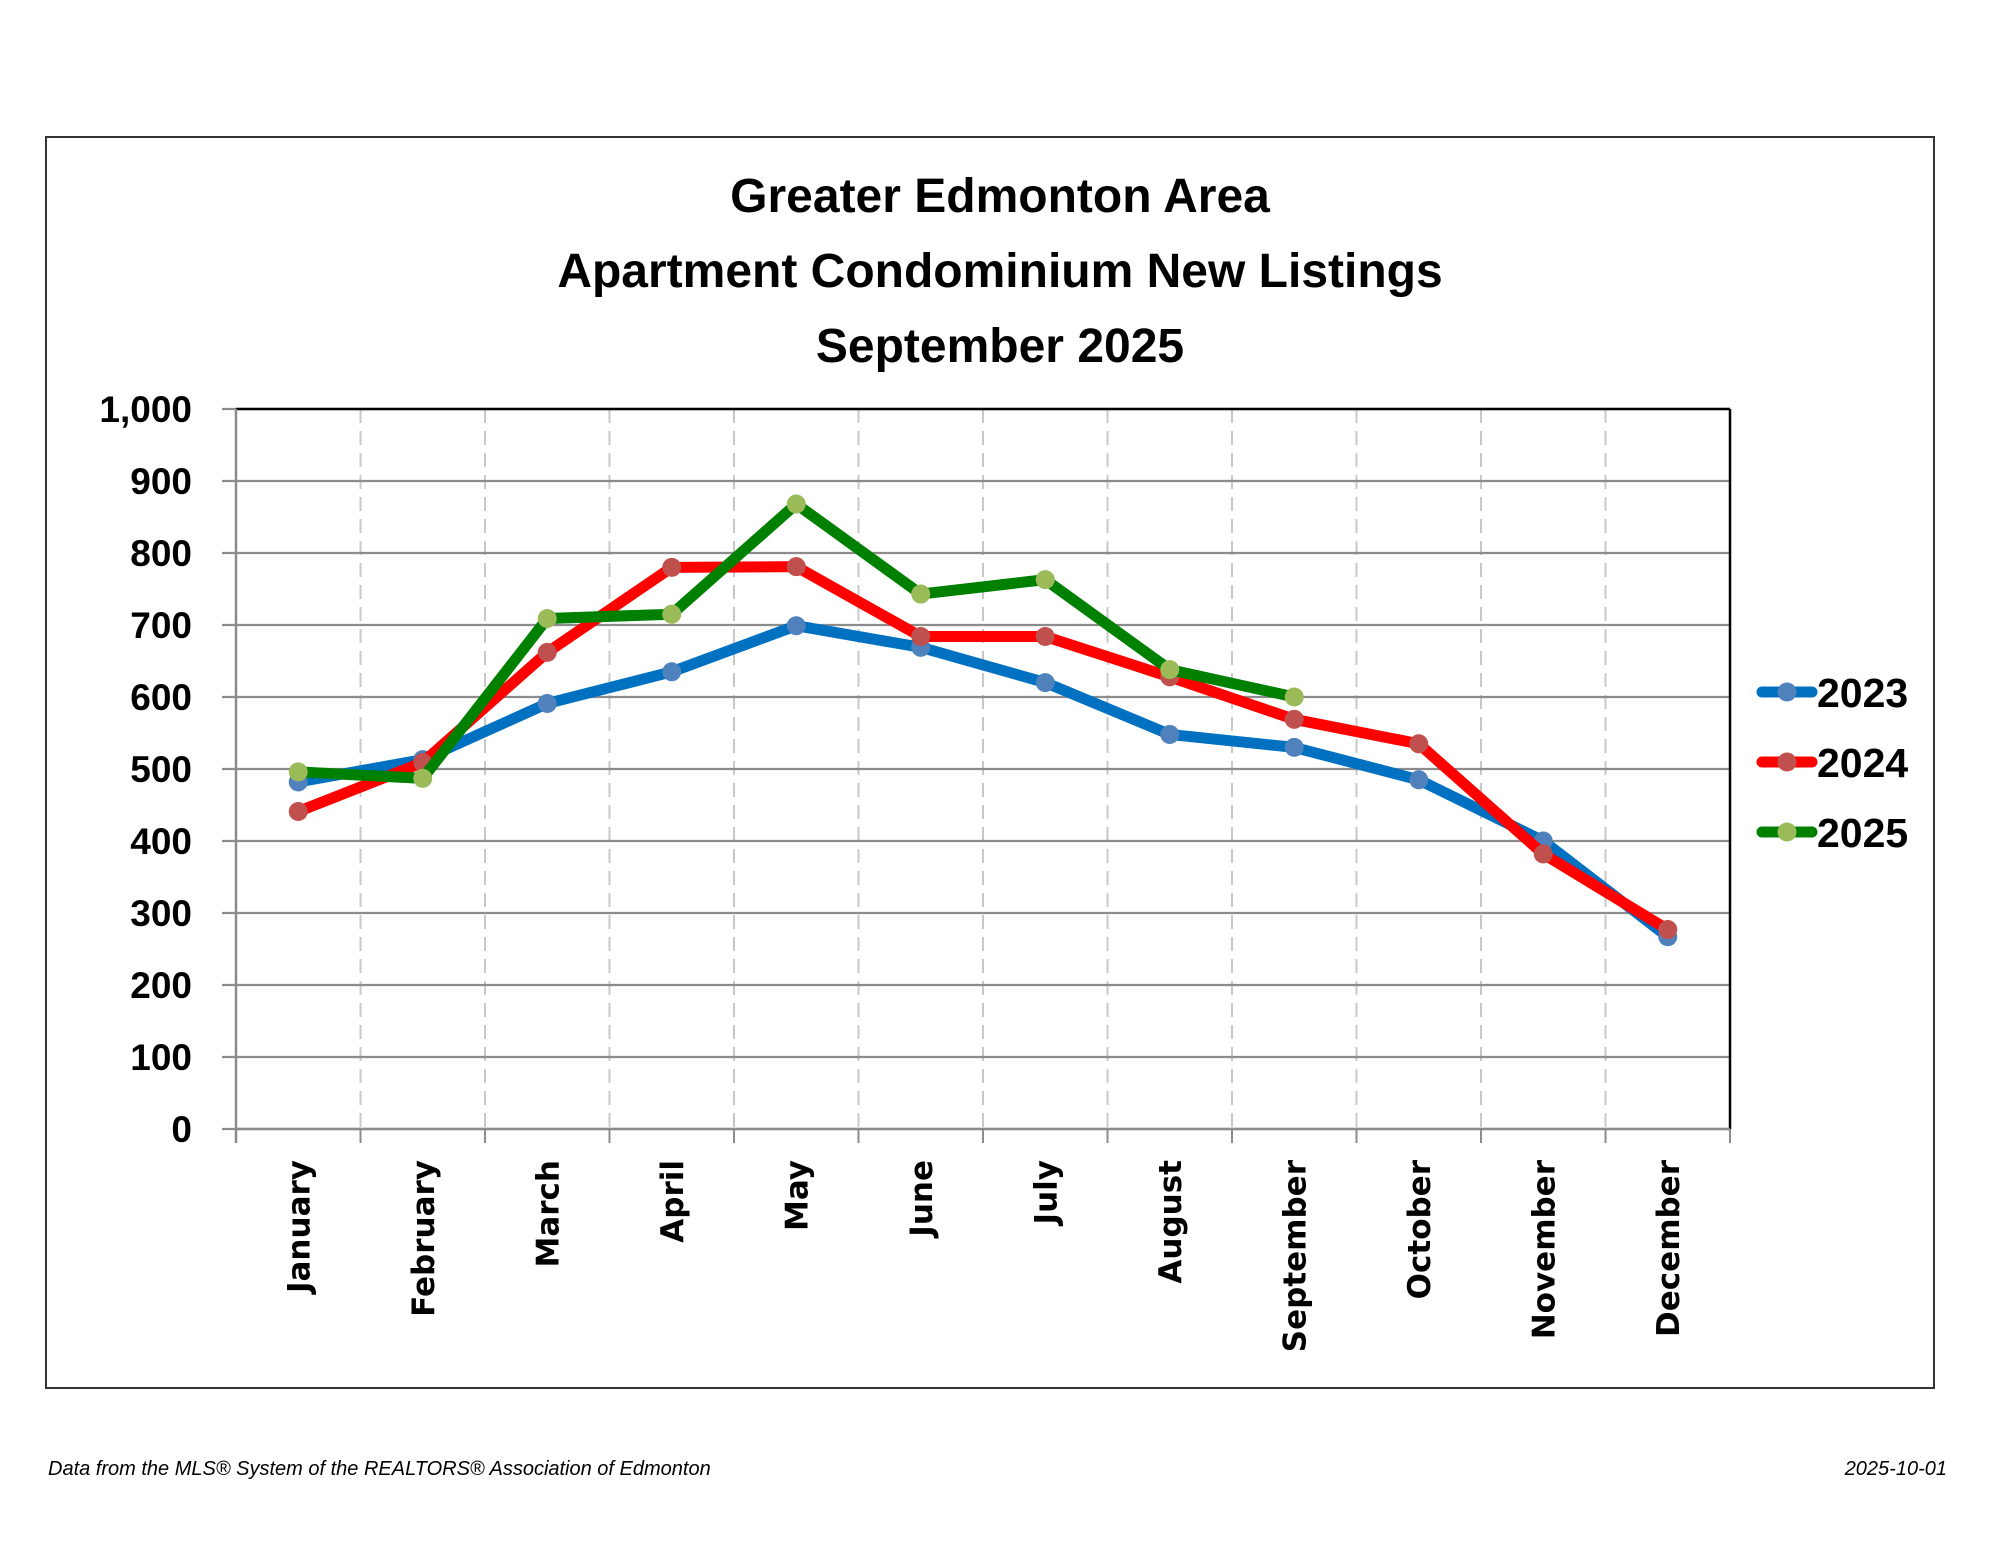 This screenshot has width=2000, height=1545. Describe the element at coordinates (796, 641) in the screenshot. I see `series-2025` at that location.